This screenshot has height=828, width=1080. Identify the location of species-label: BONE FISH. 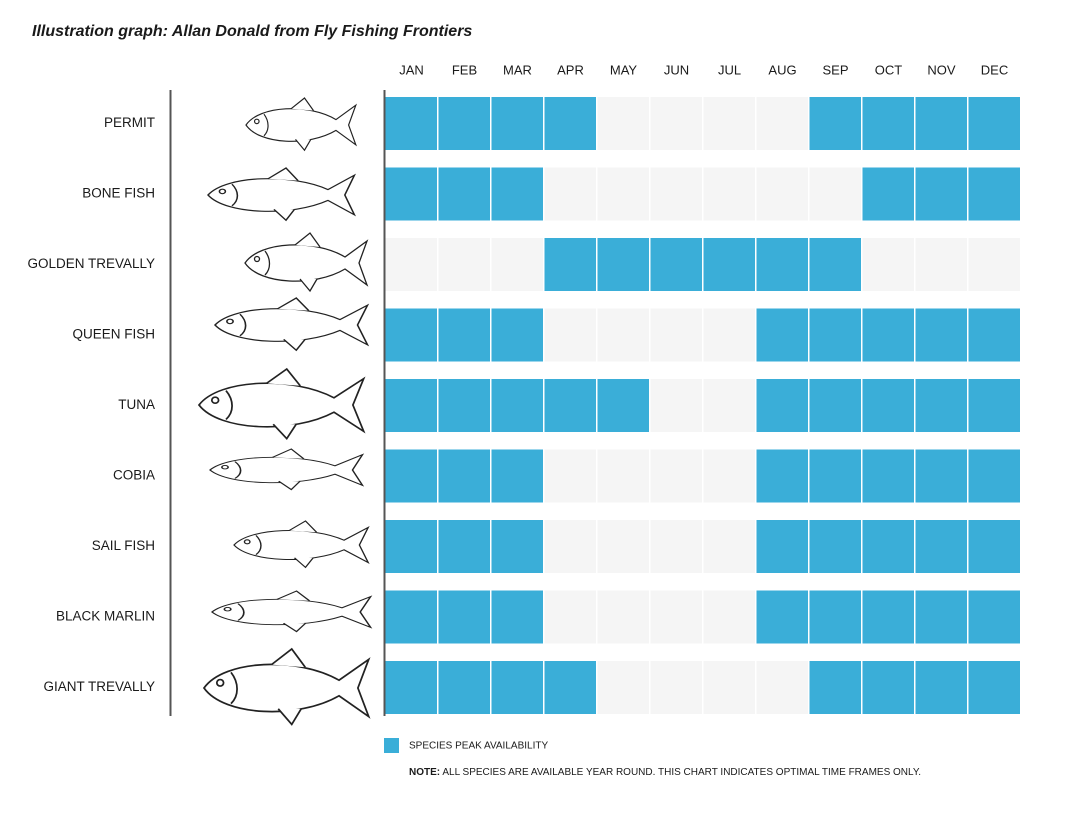
(118, 193).